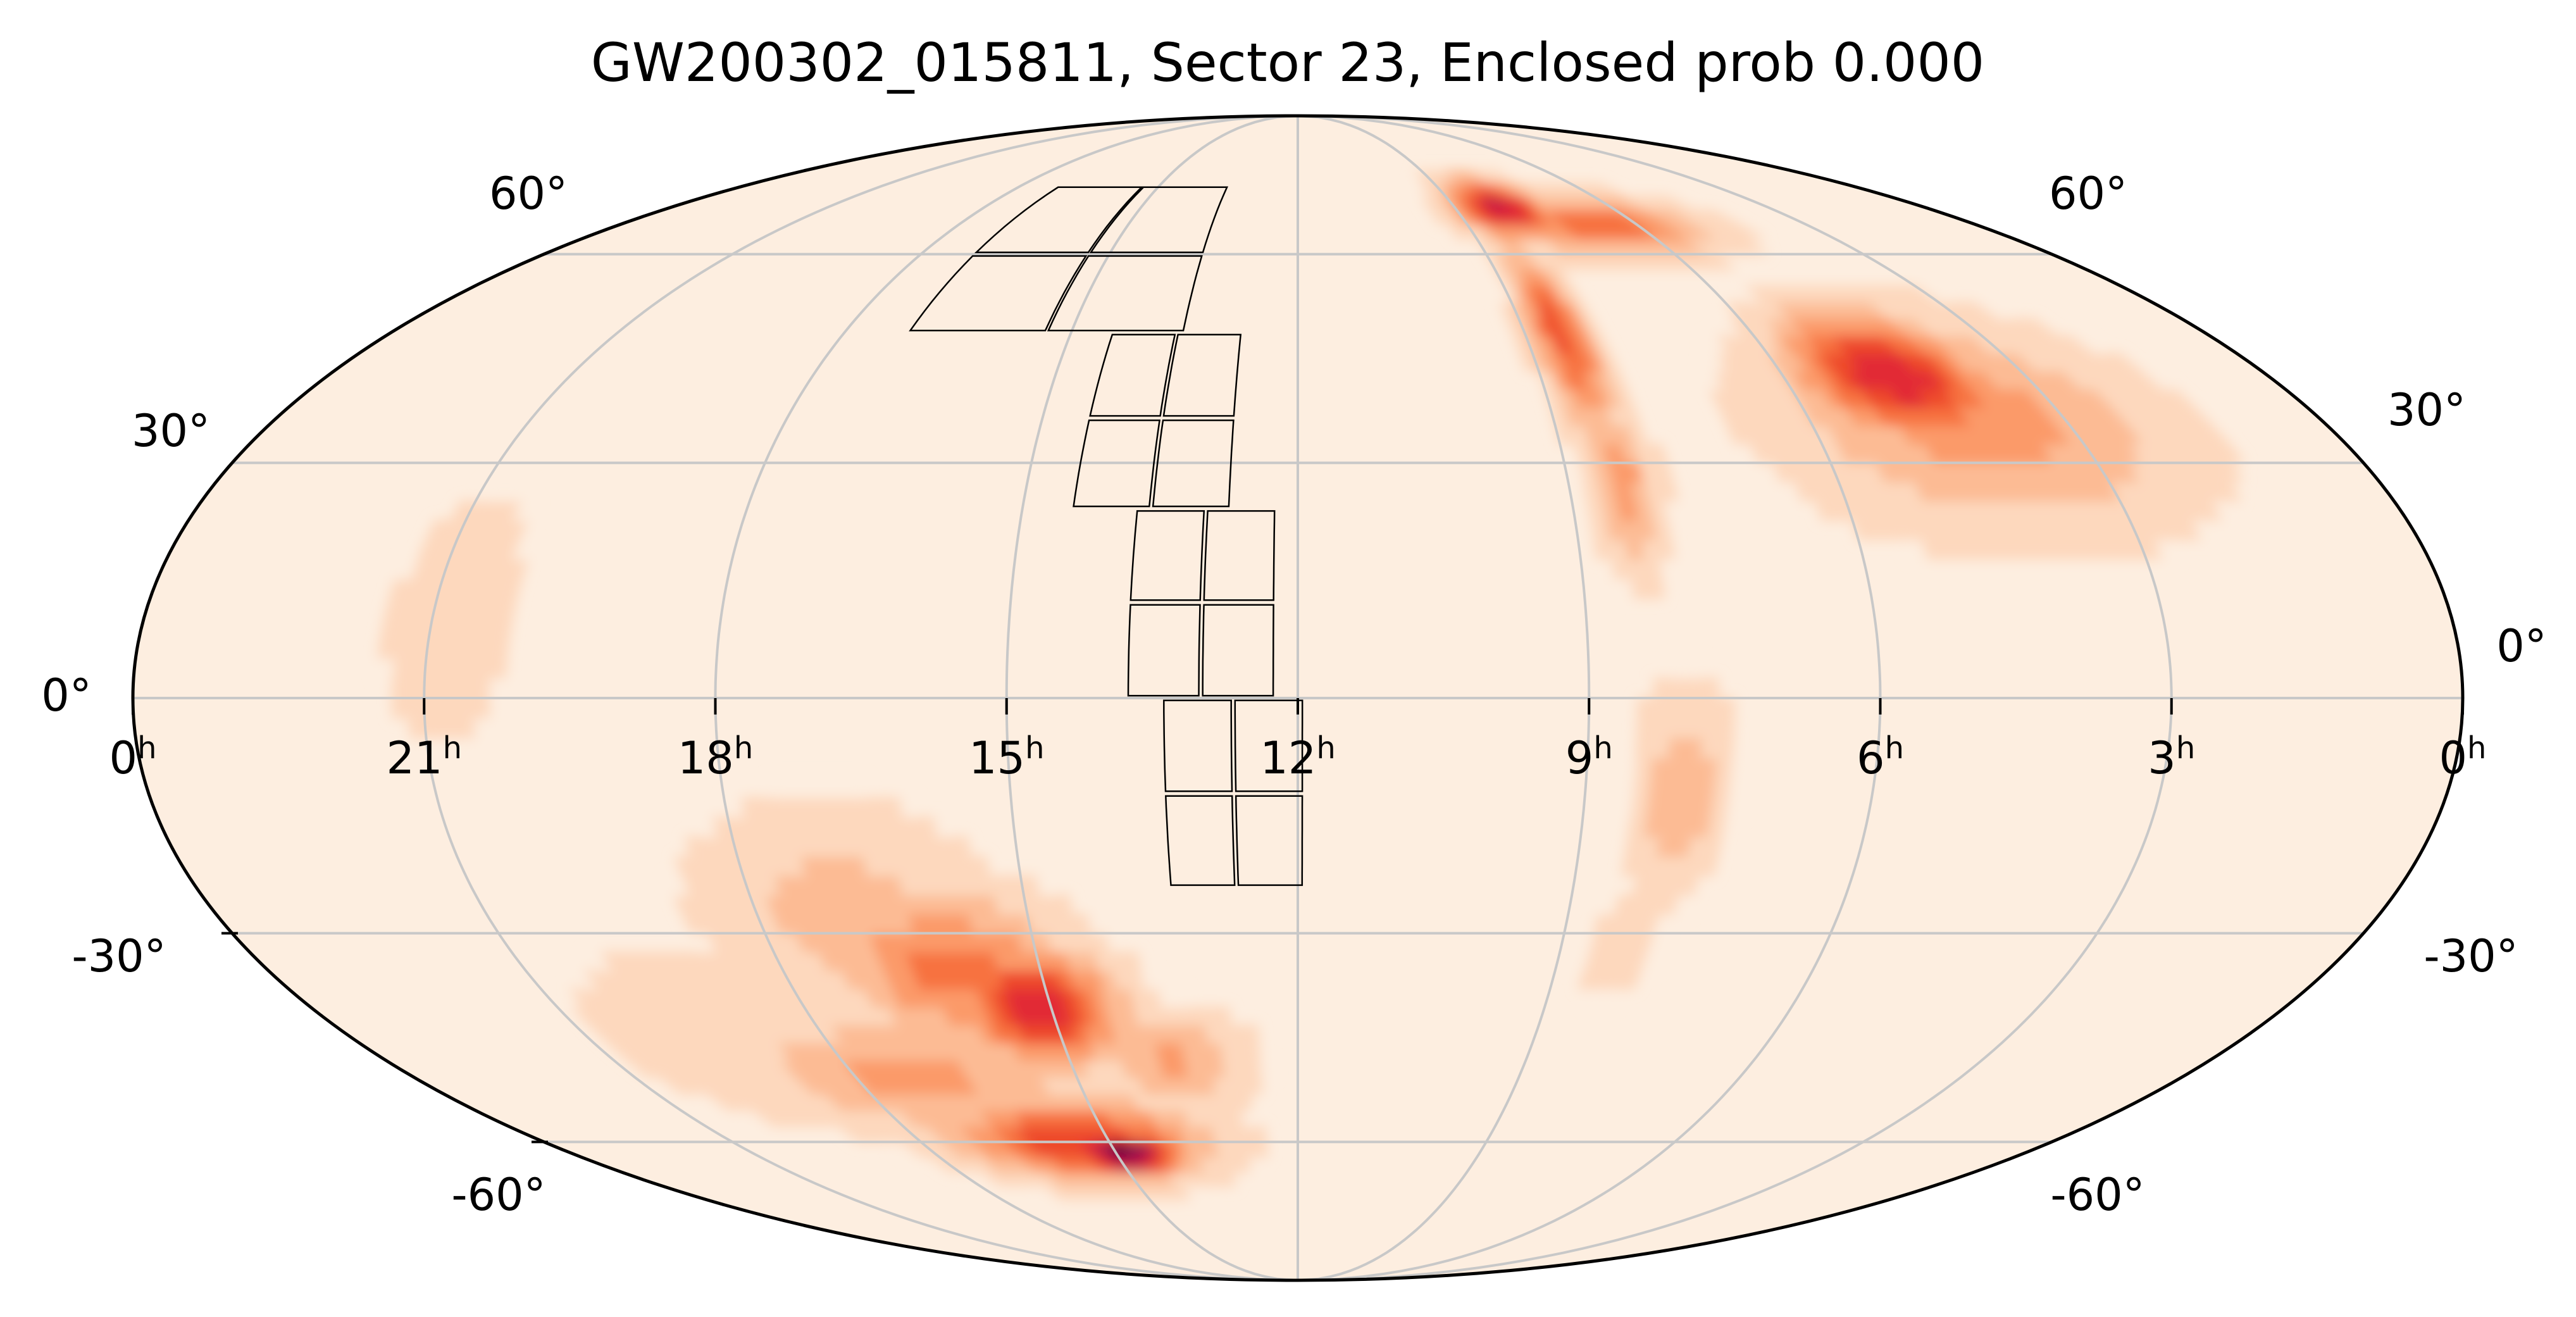  I want to click on tess-sector-footprint, so click(1106, 536).